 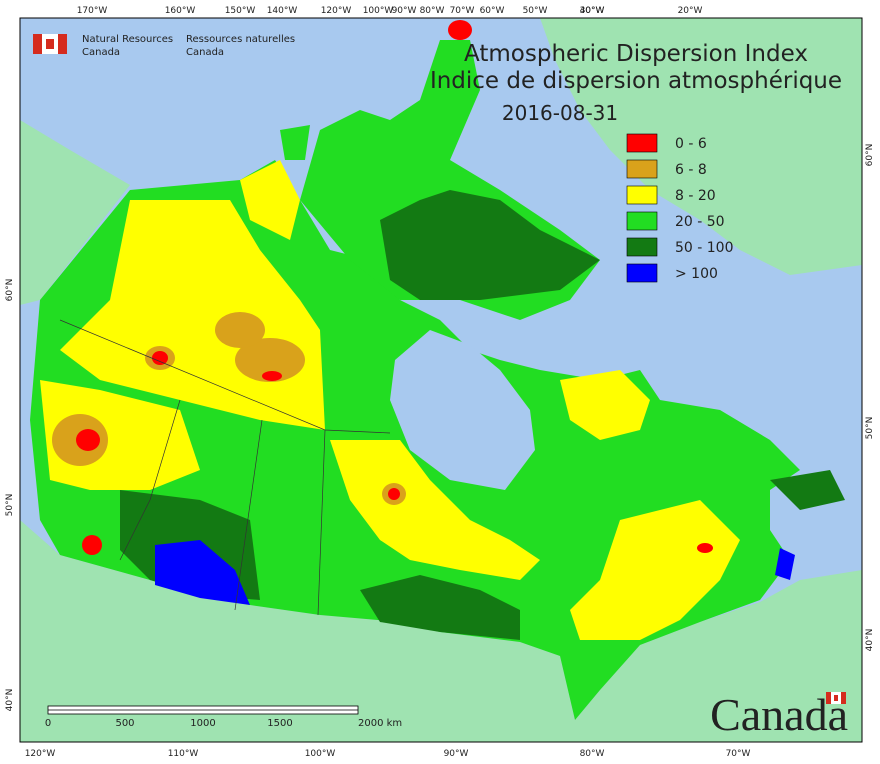 I want to click on title: Atmospheric Dispersion Index, so click(x=636, y=54).